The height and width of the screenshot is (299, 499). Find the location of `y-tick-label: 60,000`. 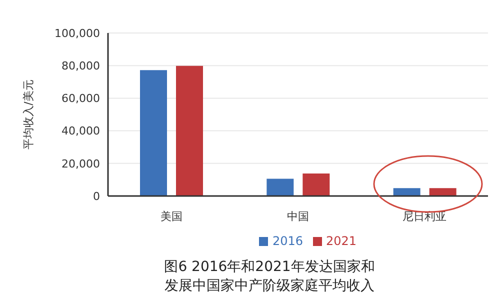

y-tick-label: 60,000 is located at coordinates (81, 99).